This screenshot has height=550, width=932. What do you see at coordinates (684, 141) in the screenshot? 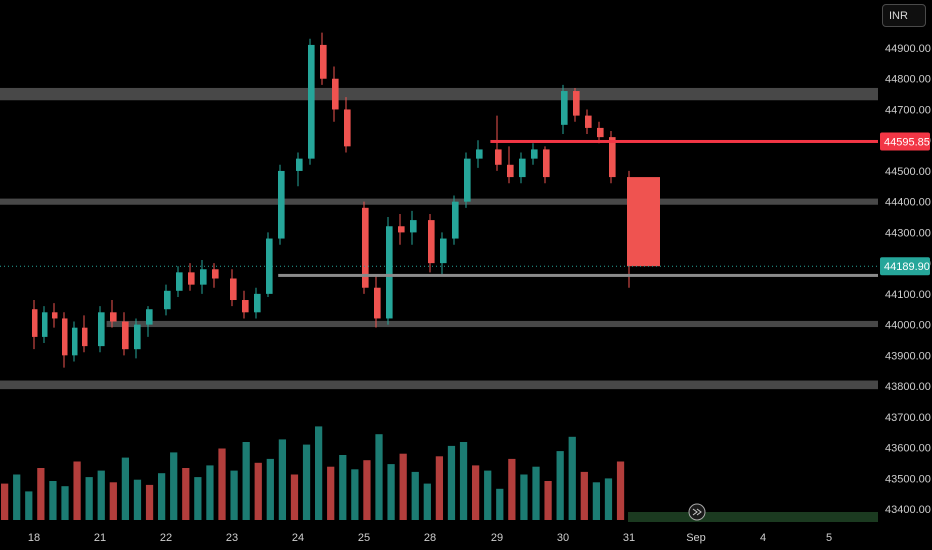
I see `resistance-line` at bounding box center [684, 141].